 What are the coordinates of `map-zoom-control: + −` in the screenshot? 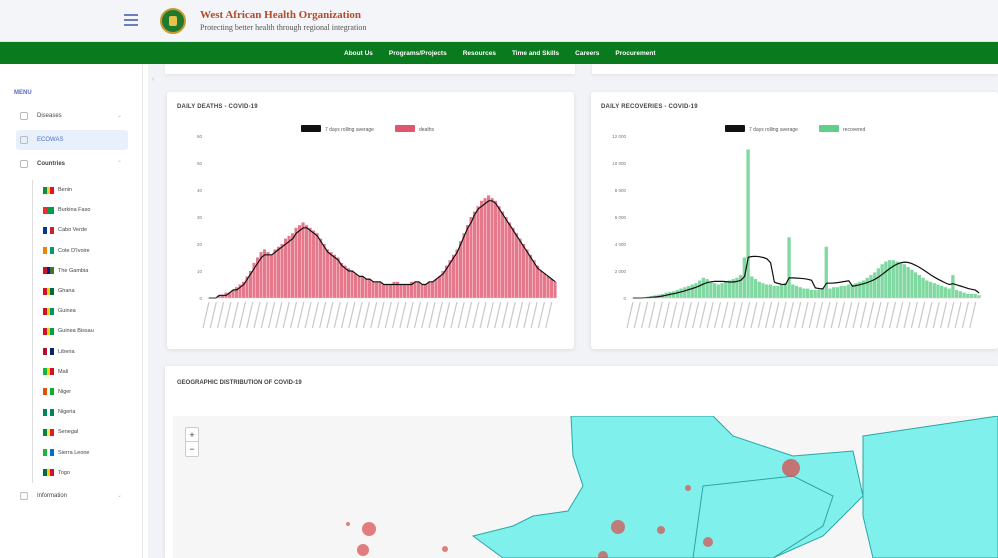 It's located at (192, 442).